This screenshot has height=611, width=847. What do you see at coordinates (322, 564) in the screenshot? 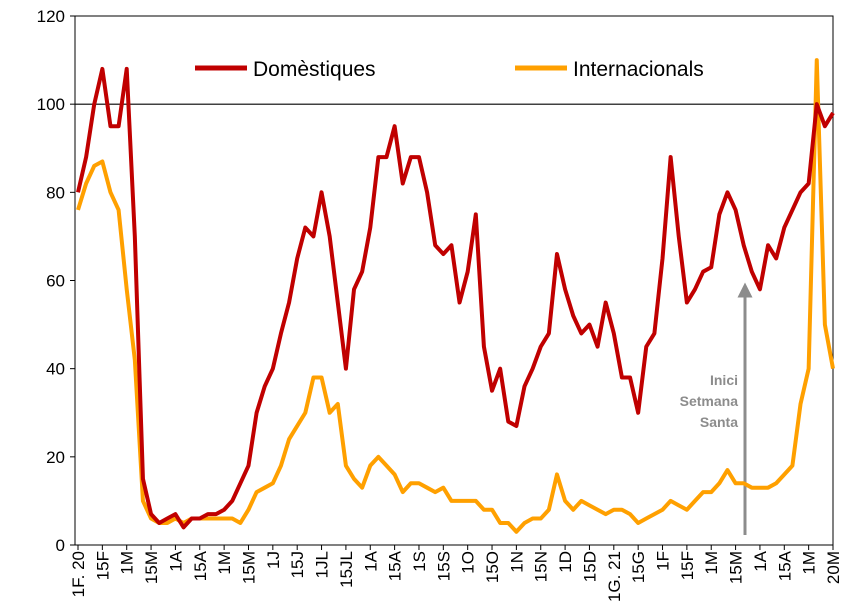
I see `x-tick-label: 1JL` at bounding box center [322, 564].